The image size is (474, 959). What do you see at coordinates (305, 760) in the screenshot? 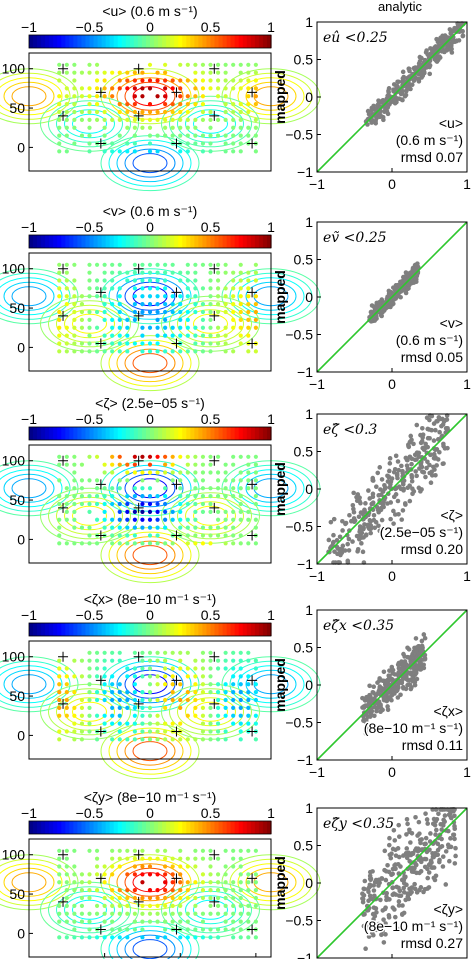
I see `y-tick-label: −1` at bounding box center [305, 760].